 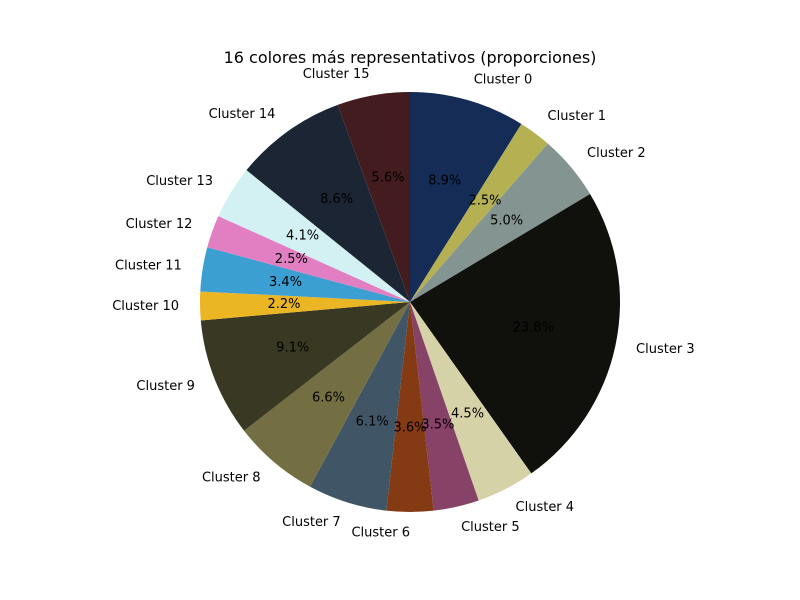 What do you see at coordinates (284, 304) in the screenshot?
I see `slice-percent-cluster-10: 2.2%` at bounding box center [284, 304].